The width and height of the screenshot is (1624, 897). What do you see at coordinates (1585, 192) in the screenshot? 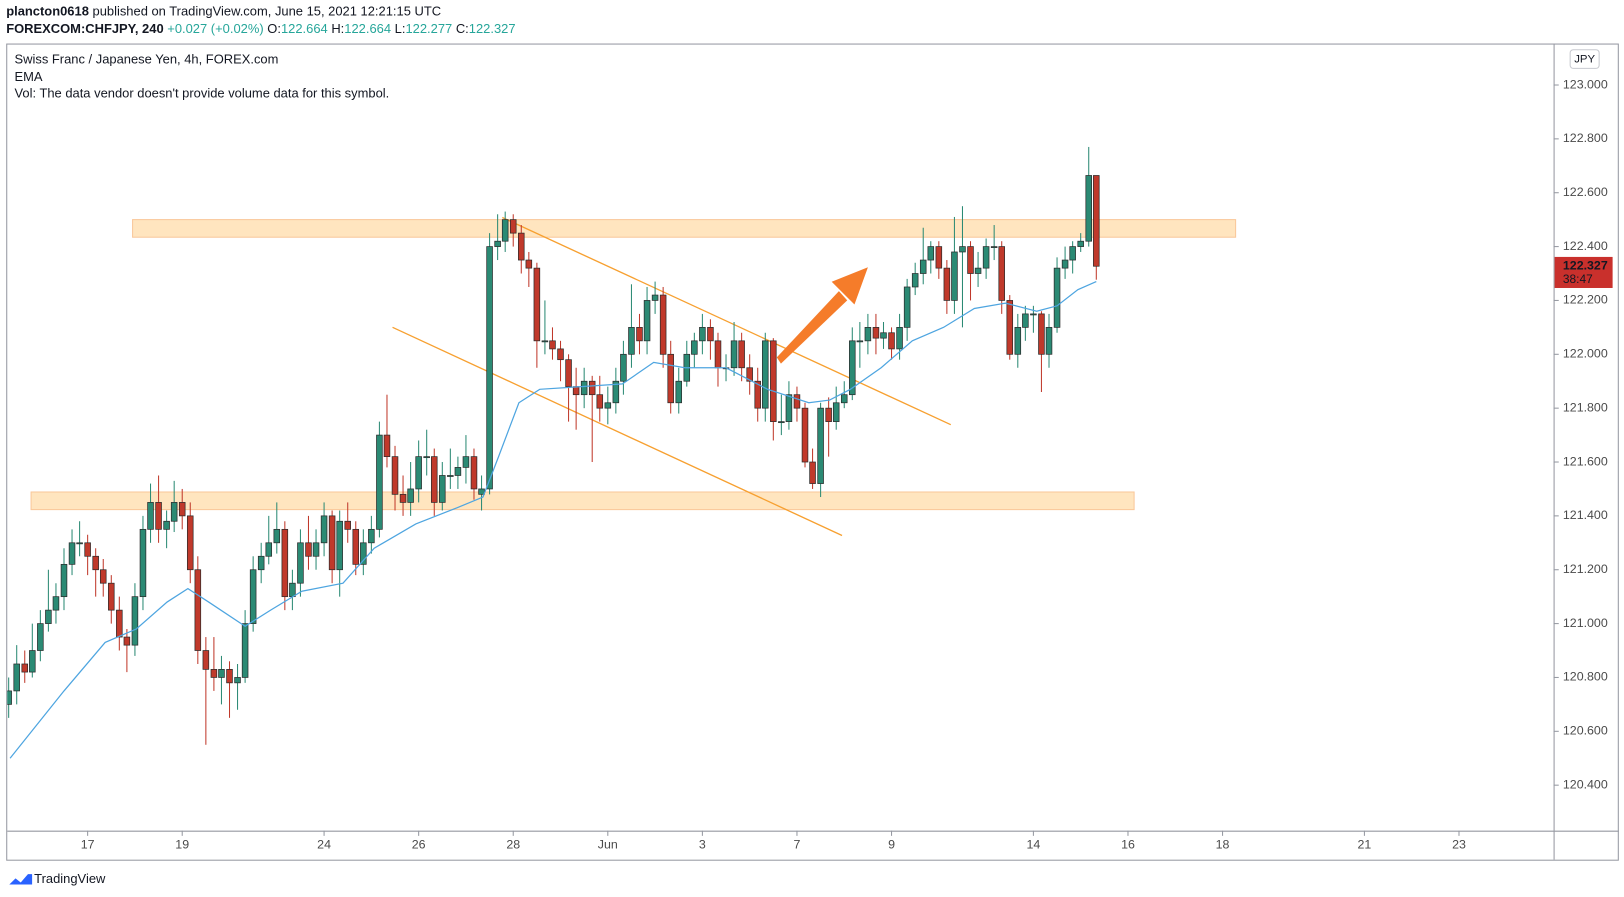
I see `y-tick-label: 122.600` at bounding box center [1585, 192].